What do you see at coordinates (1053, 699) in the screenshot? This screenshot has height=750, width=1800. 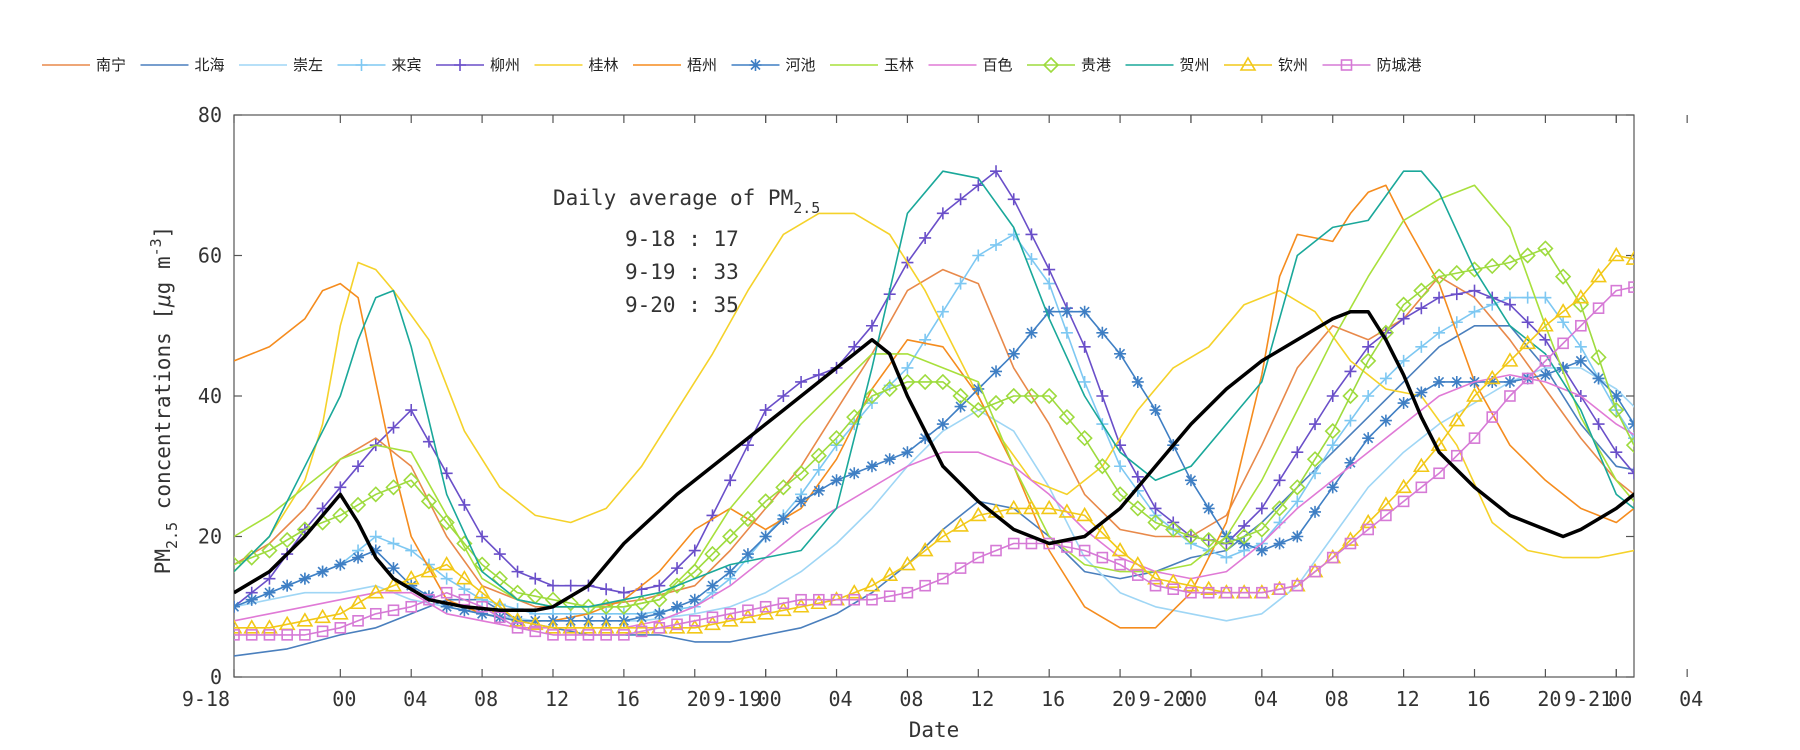 I see `x-tick-label: 16` at bounding box center [1053, 699].